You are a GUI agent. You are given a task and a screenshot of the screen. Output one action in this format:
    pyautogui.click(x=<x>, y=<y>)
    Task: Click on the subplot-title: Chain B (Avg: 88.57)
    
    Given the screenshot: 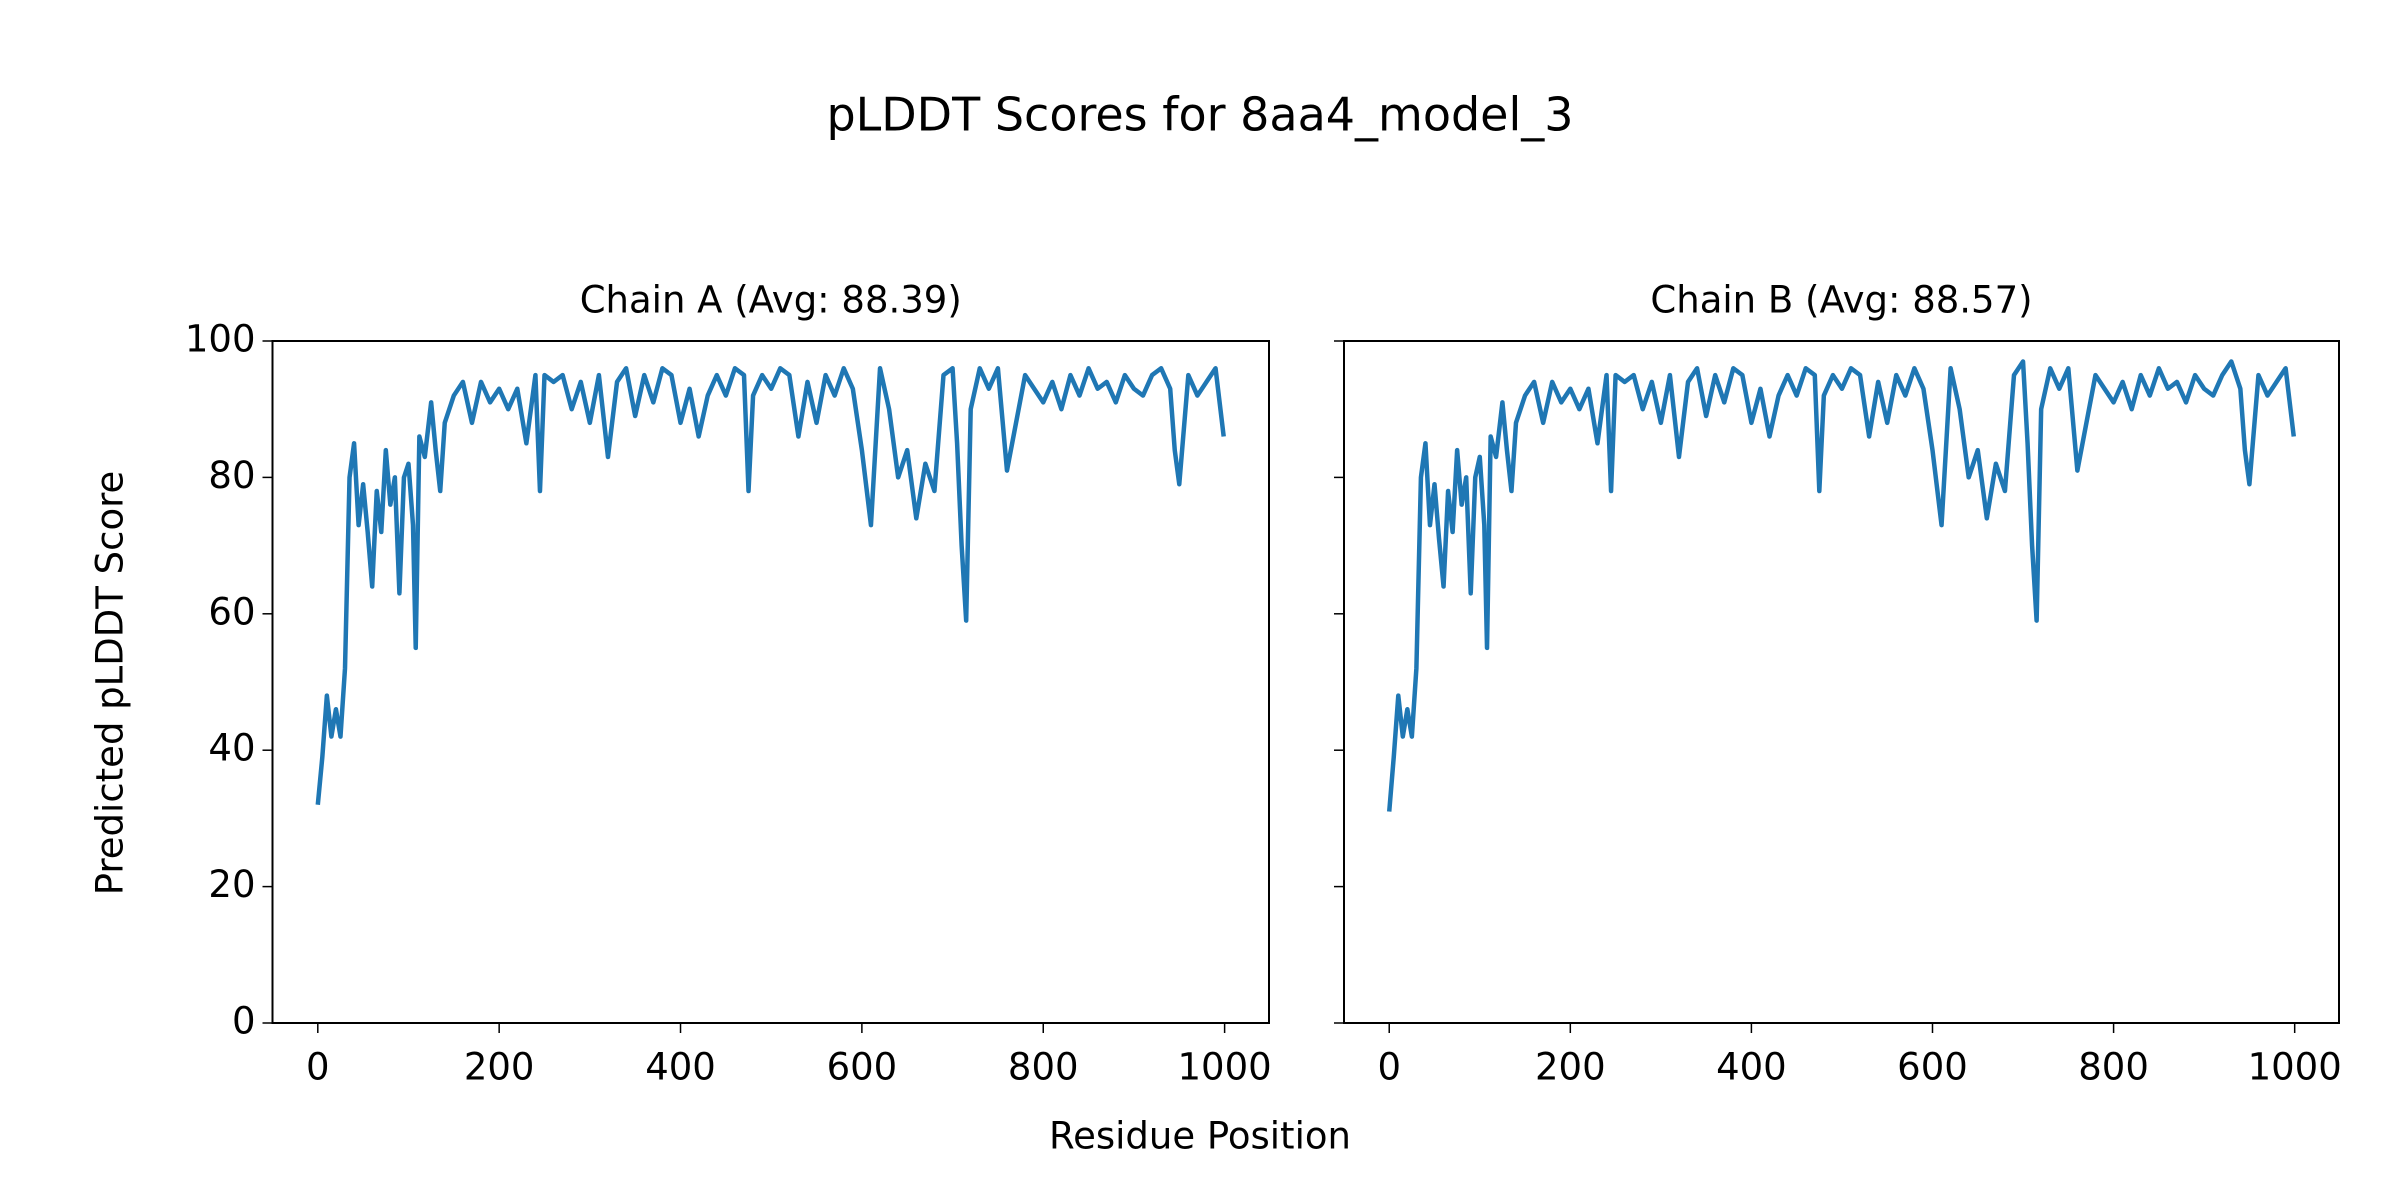 What is the action you would take?
    pyautogui.click(x=1841, y=300)
    